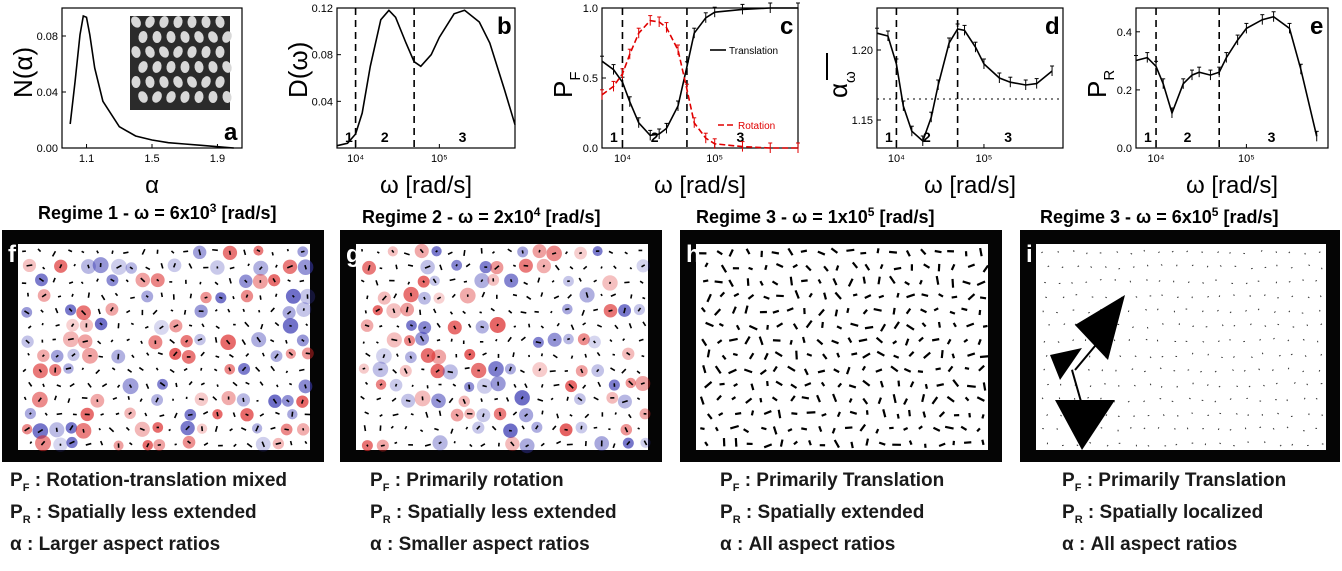 The width and height of the screenshot is (1342, 571). Describe the element at coordinates (1008, 137) in the screenshot. I see `regime-label: 3` at that location.